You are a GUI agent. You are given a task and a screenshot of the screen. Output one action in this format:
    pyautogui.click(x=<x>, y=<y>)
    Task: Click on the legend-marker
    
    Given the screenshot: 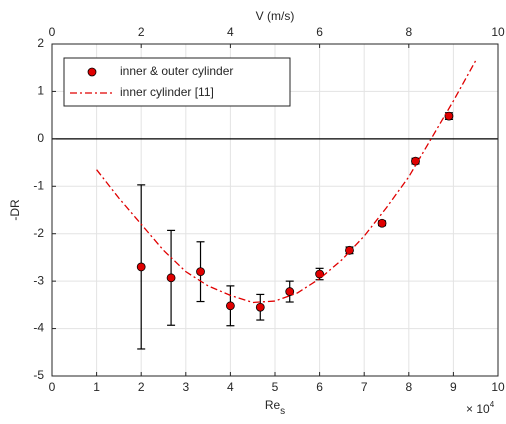 What is the action you would take?
    pyautogui.click(x=92, y=72)
    